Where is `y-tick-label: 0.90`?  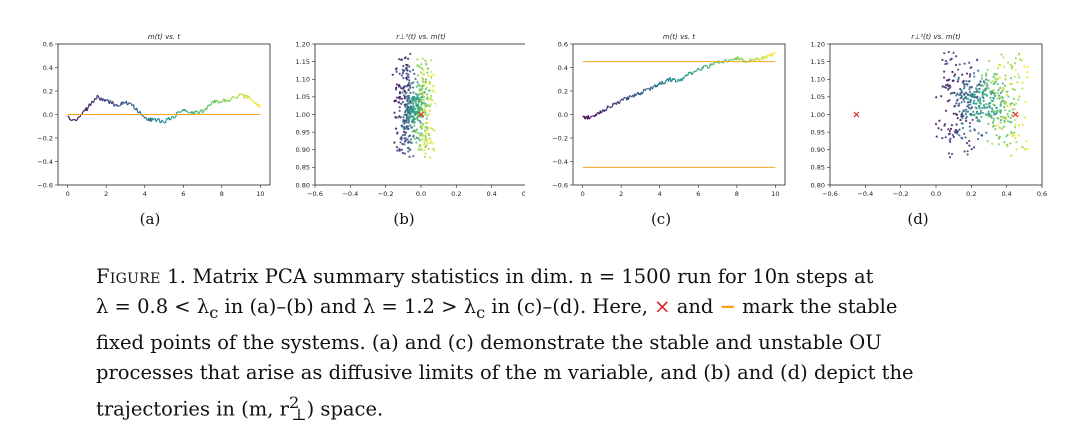 y-tick-label: 0.90 is located at coordinates (303, 150).